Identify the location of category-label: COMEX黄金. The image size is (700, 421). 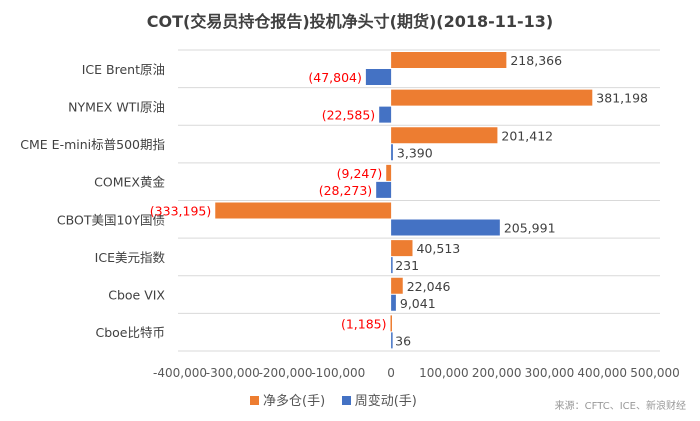
(129, 182).